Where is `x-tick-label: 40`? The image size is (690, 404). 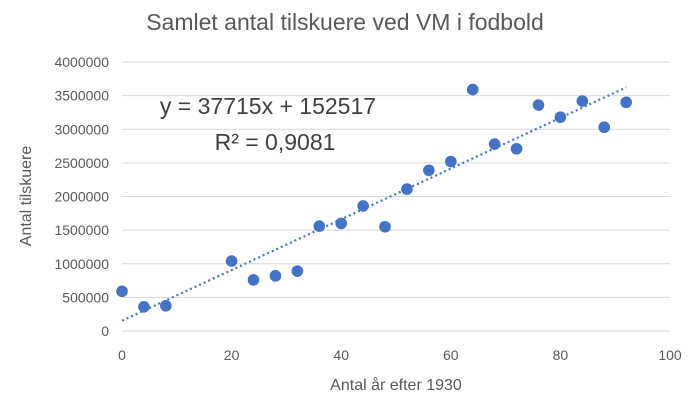 x-tick-label: 40 is located at coordinates (341, 355).